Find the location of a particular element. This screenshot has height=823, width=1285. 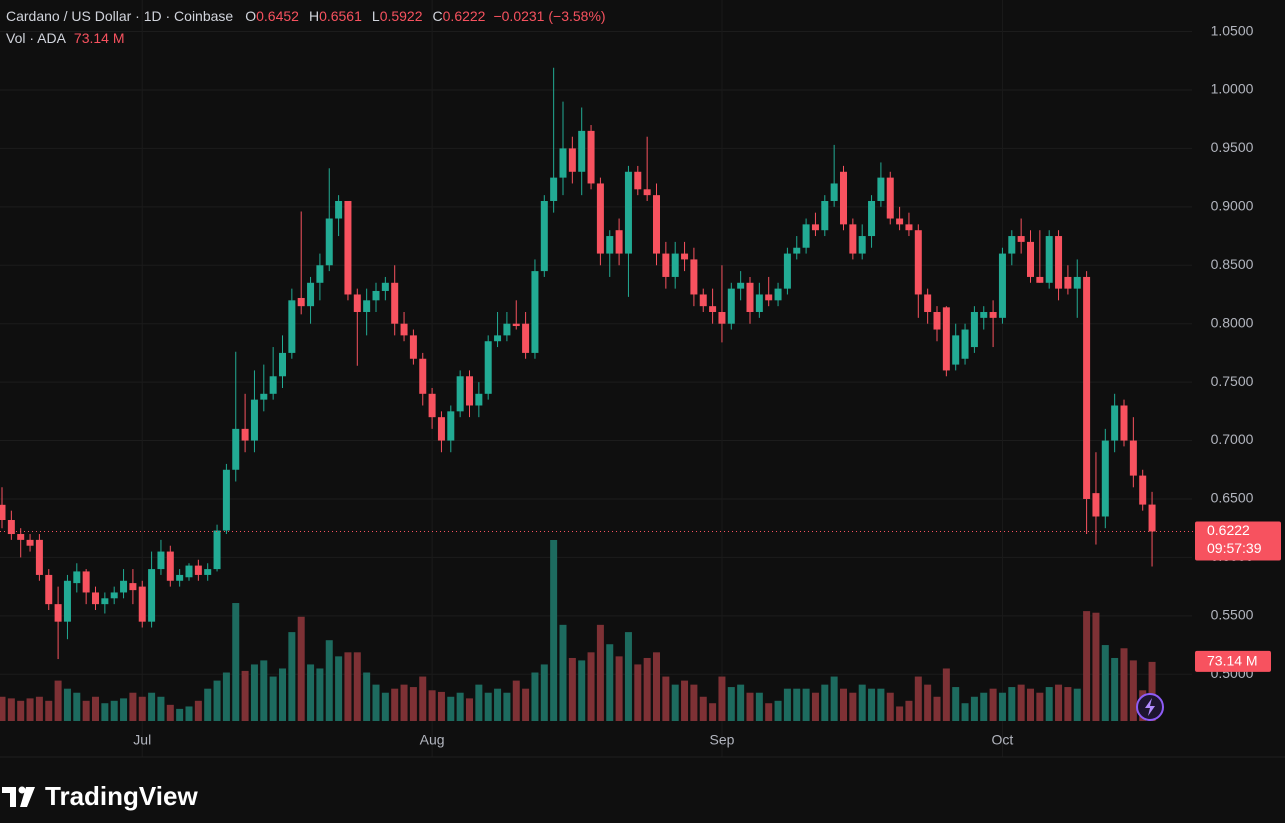

legend-value: 0.5922 is located at coordinates (401, 16).